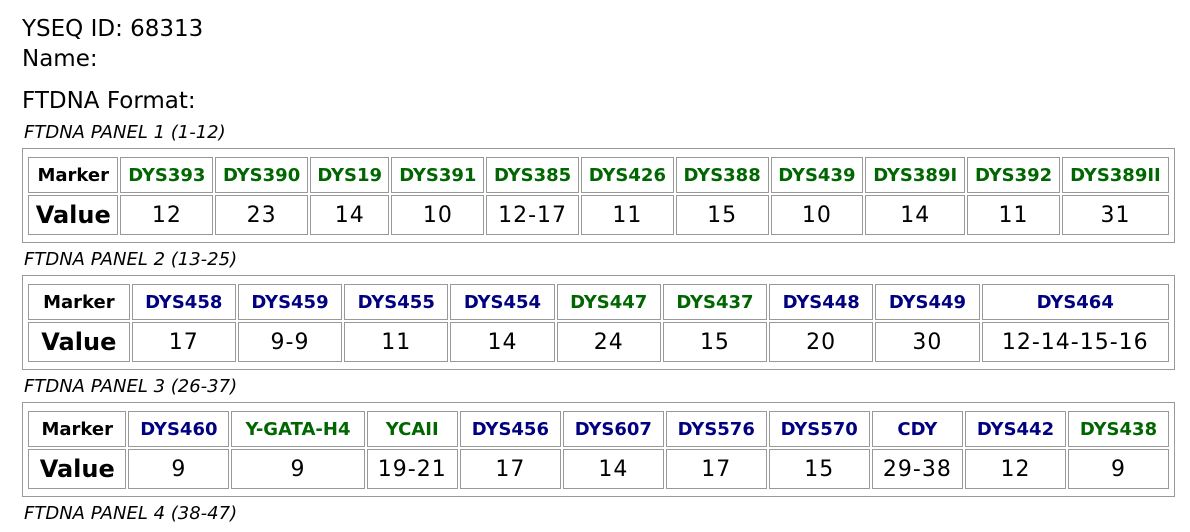 This screenshot has height=532, width=1190. Describe the element at coordinates (109, 101) in the screenshot. I see `format-line: FTDNA Format:` at that location.